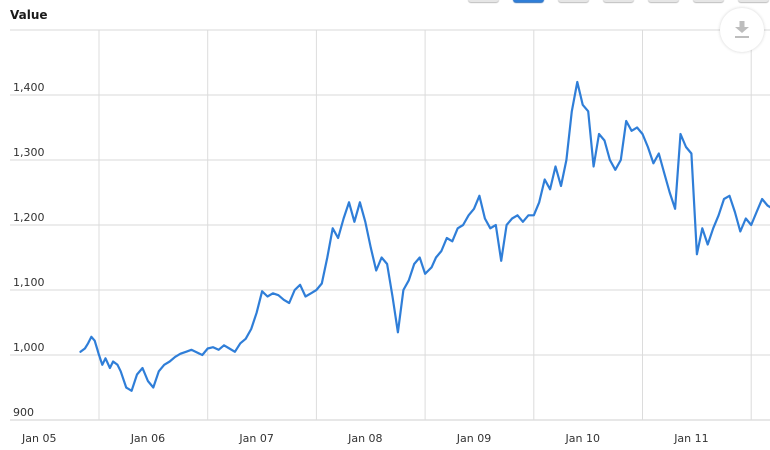  Describe the element at coordinates (29, 87) in the screenshot. I see `y-tick-label: 1,400` at that location.